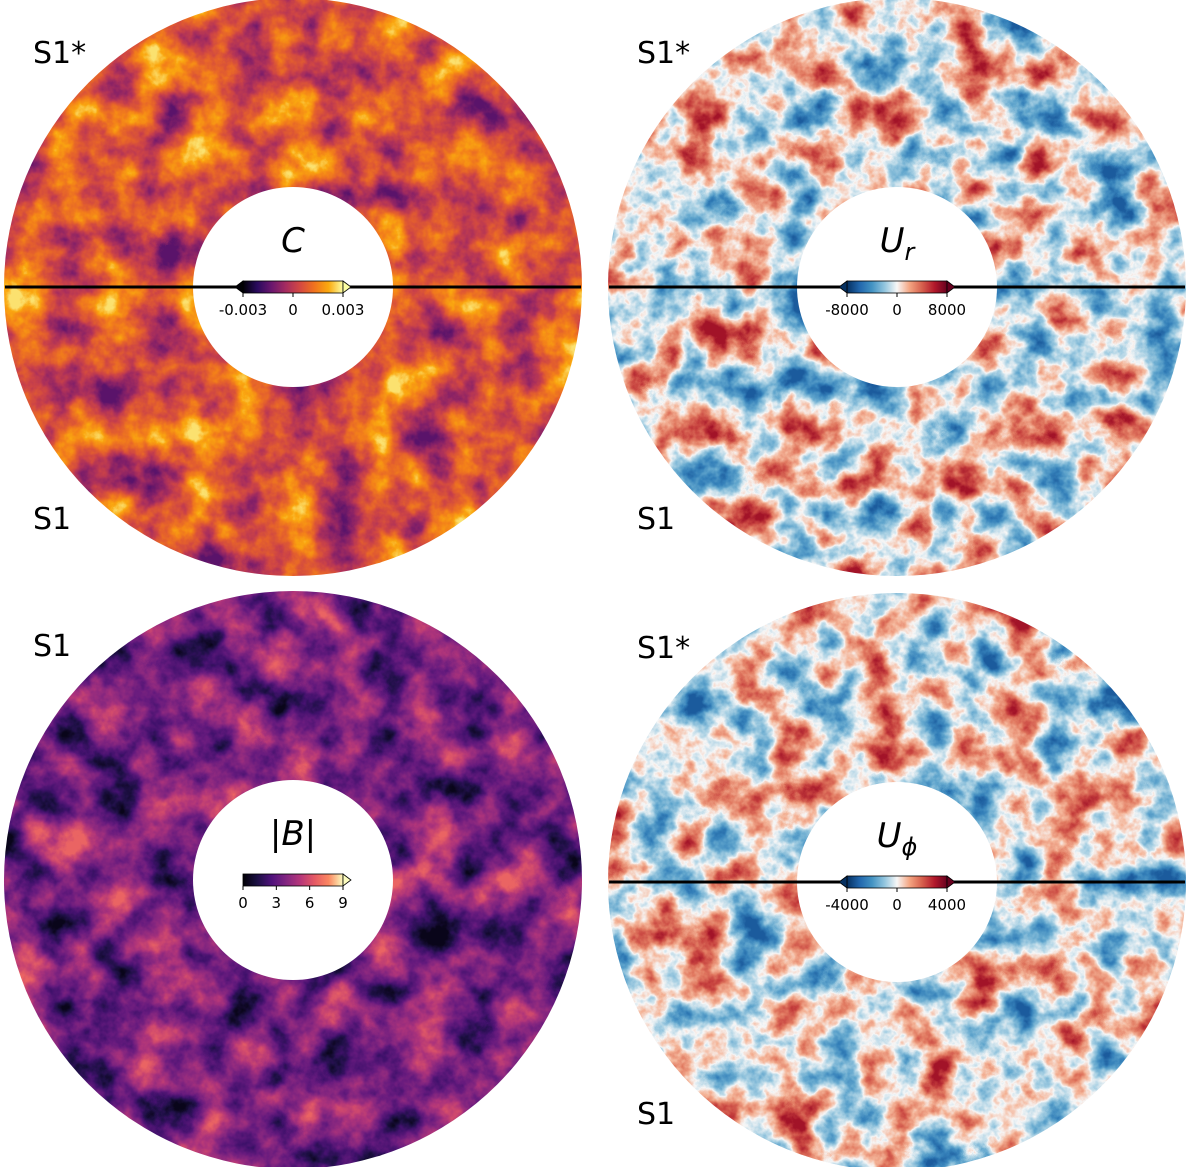  I want to click on field-symbol: C, so click(293, 241).